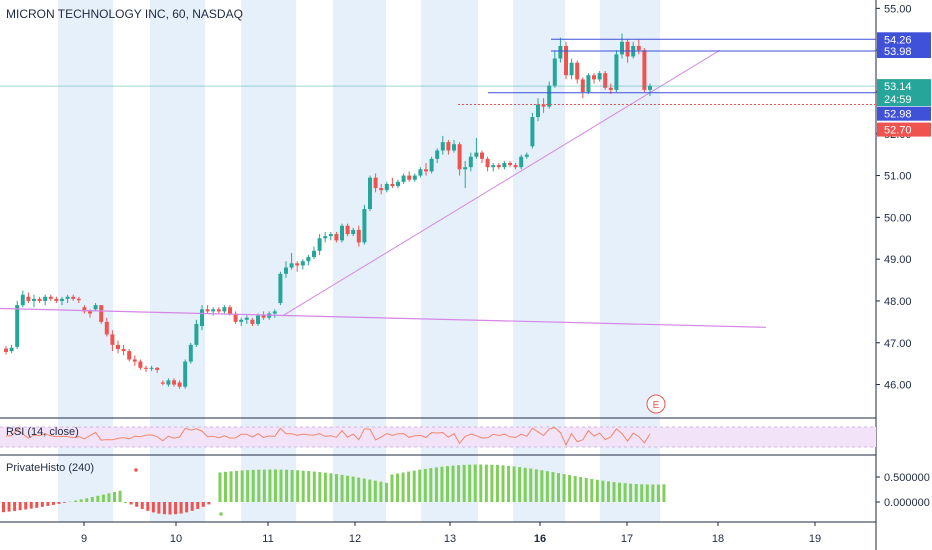 This screenshot has width=932, height=550. What do you see at coordinates (328, 437) in the screenshot?
I see `rsi-line` at bounding box center [328, 437].